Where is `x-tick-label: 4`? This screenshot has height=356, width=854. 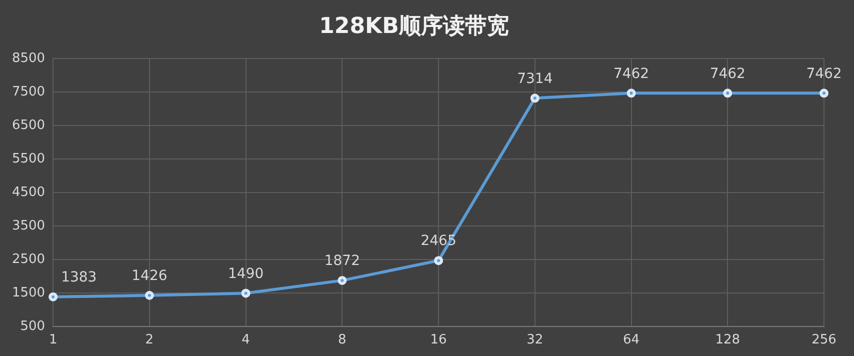 x-tick-label: 4 is located at coordinates (246, 340).